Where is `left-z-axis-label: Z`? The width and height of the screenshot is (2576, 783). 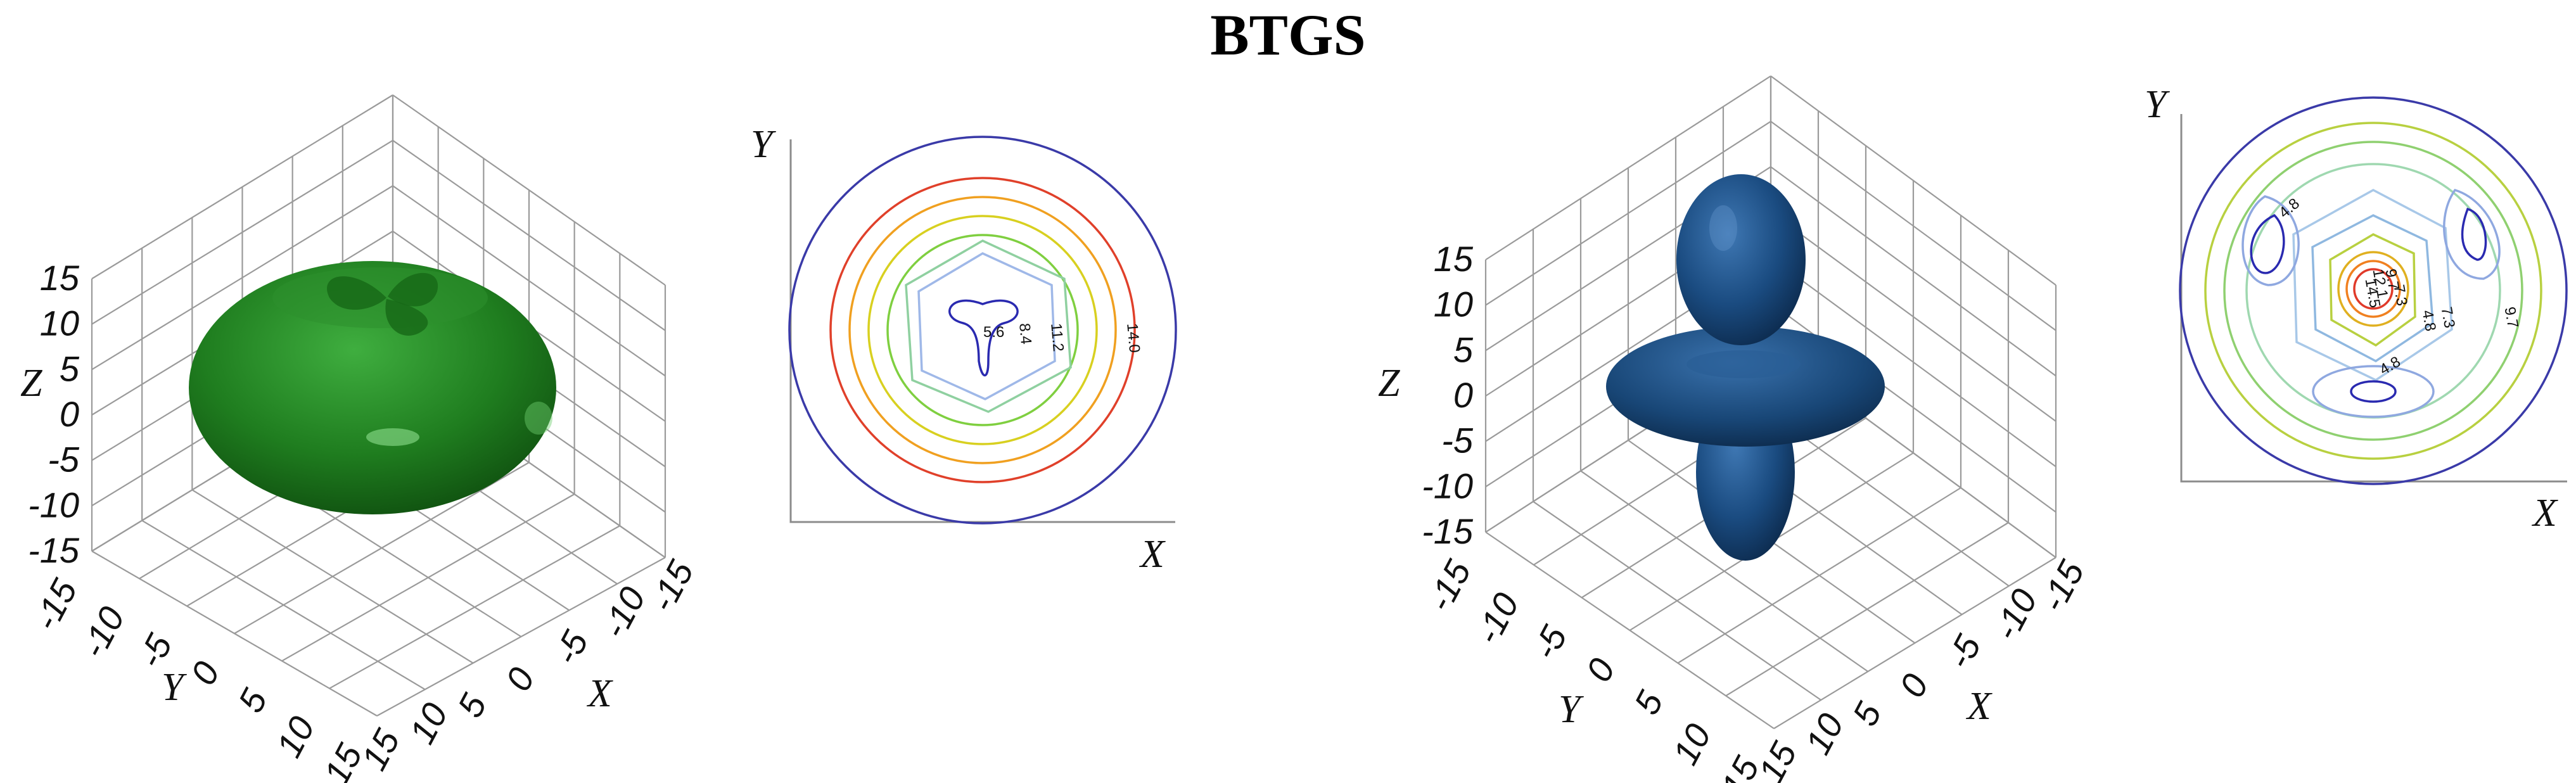
left-z-axis-label: Z is located at coordinates (31, 384).